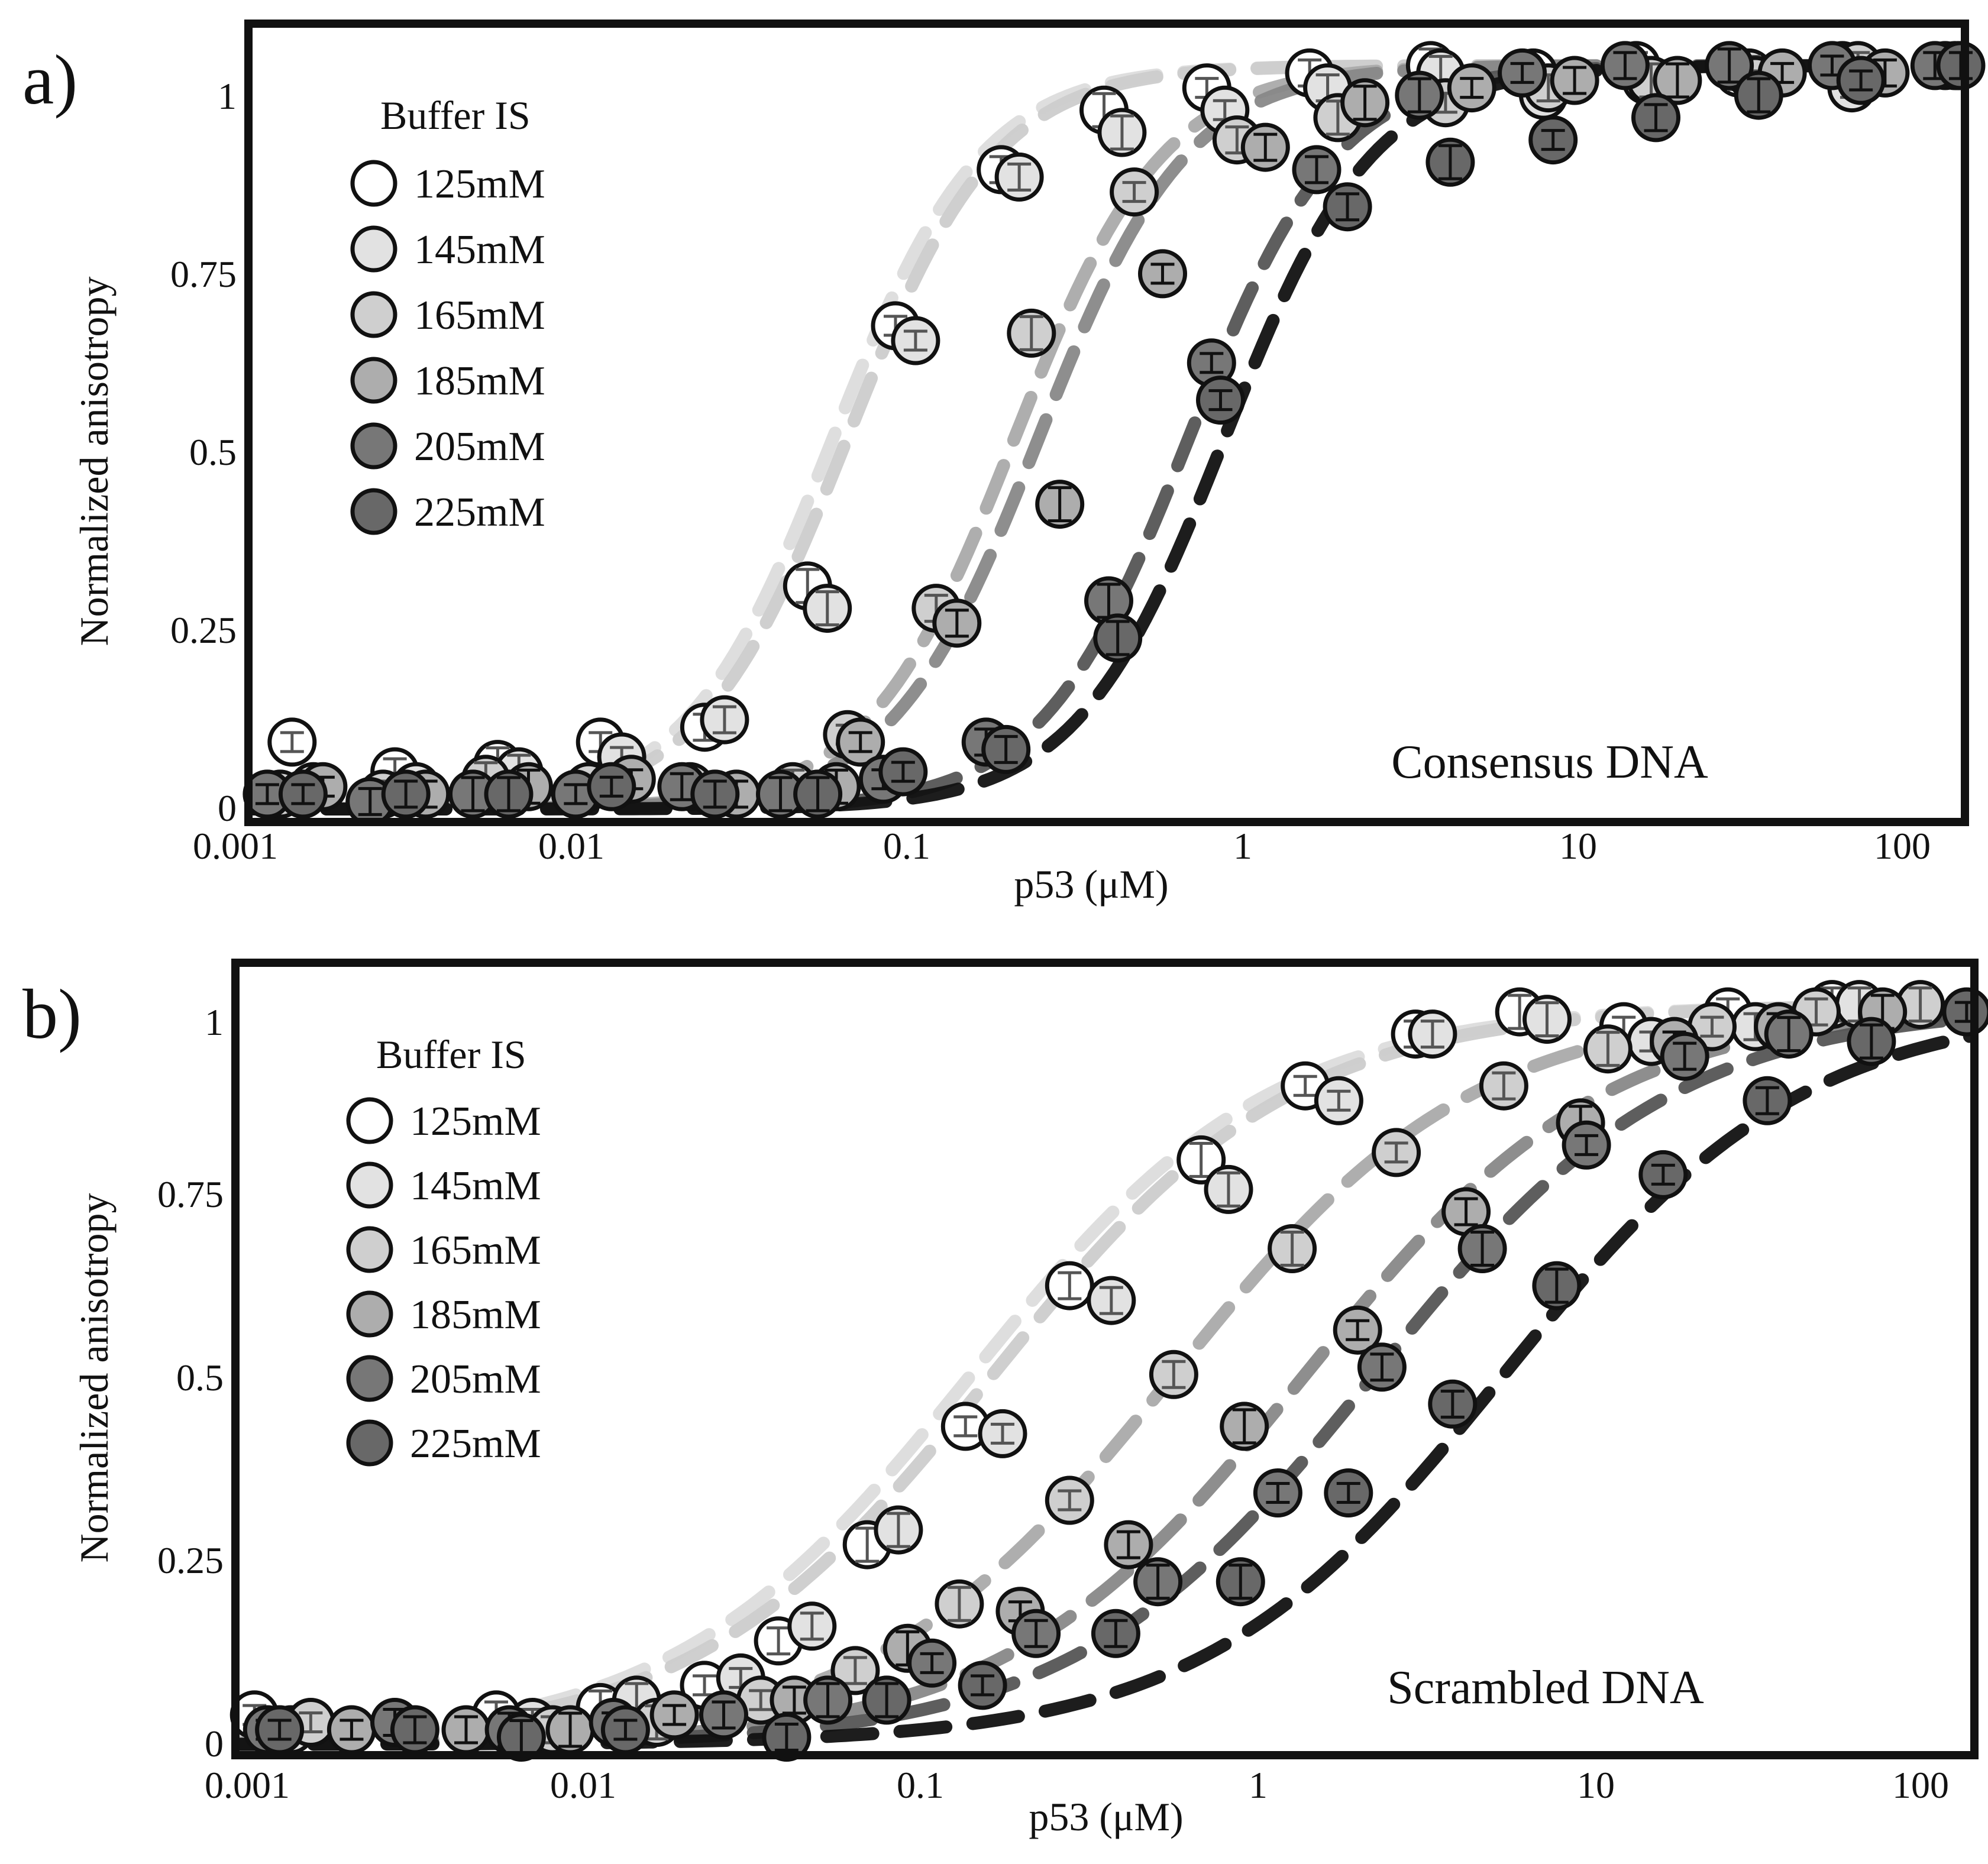 This screenshot has width=1988, height=1864. I want to click on y-tick-labels: 0 0.25 0.5 0.75 1, so click(203, 452).